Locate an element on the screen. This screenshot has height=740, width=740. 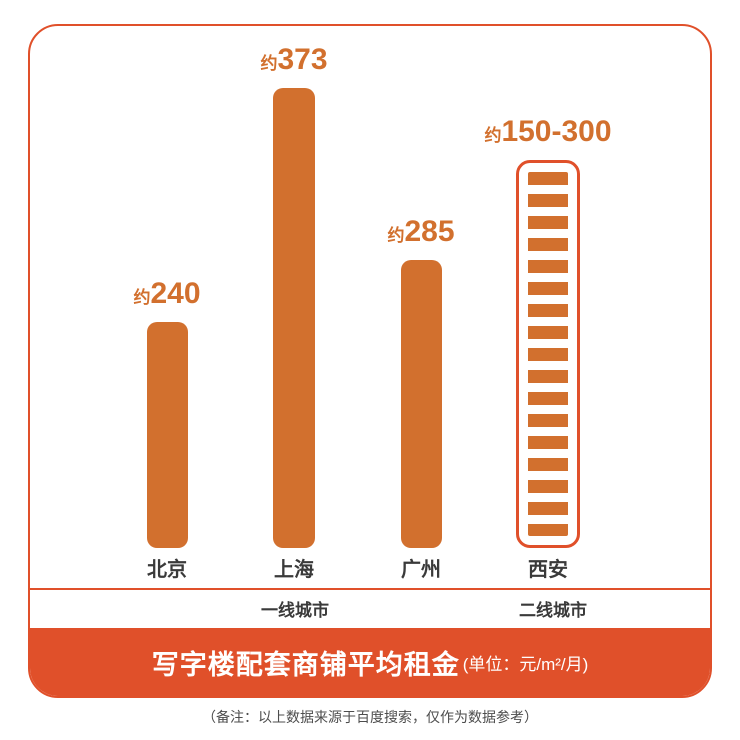
value-number: 373 is located at coordinates (302, 59).